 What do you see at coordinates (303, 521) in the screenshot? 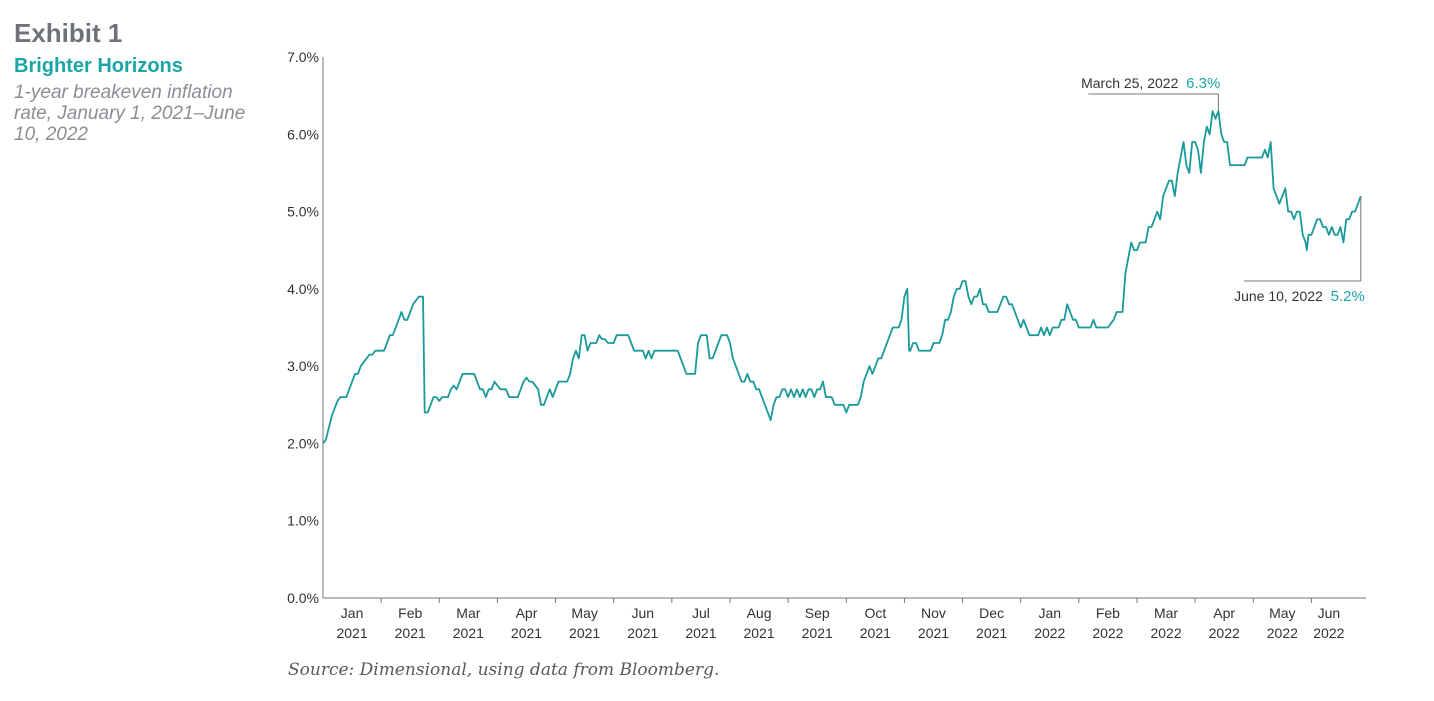
I see `y-tick-label: 1.0%` at bounding box center [303, 521].